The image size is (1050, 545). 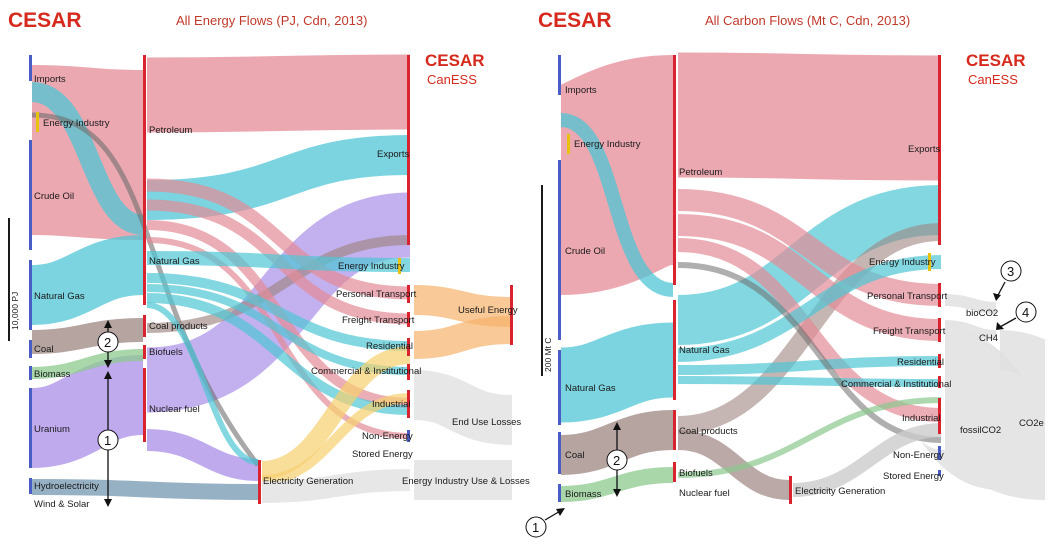 I want to click on right-scale-bar: 200 Mt C, so click(x=547, y=280).